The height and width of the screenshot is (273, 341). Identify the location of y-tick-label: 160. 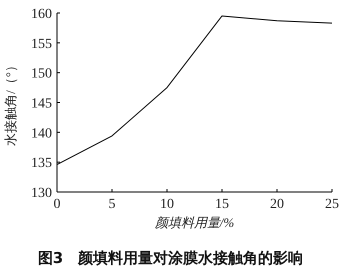
(41, 14).